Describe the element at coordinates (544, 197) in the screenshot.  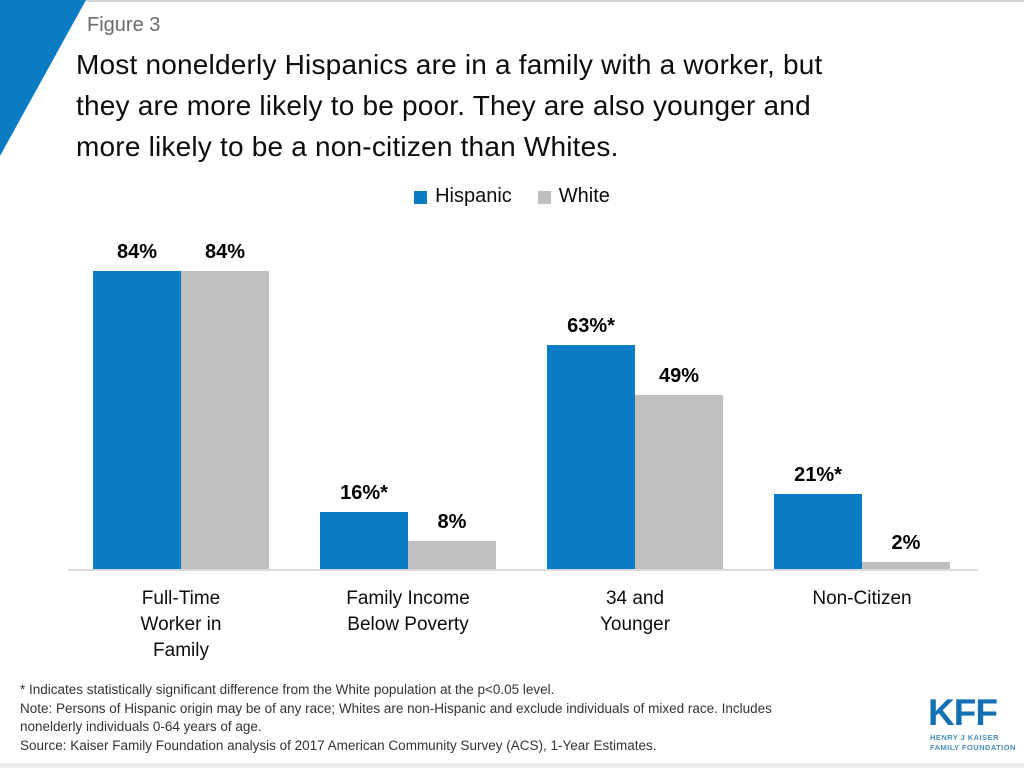
I see `white-swatch-icon` at that location.